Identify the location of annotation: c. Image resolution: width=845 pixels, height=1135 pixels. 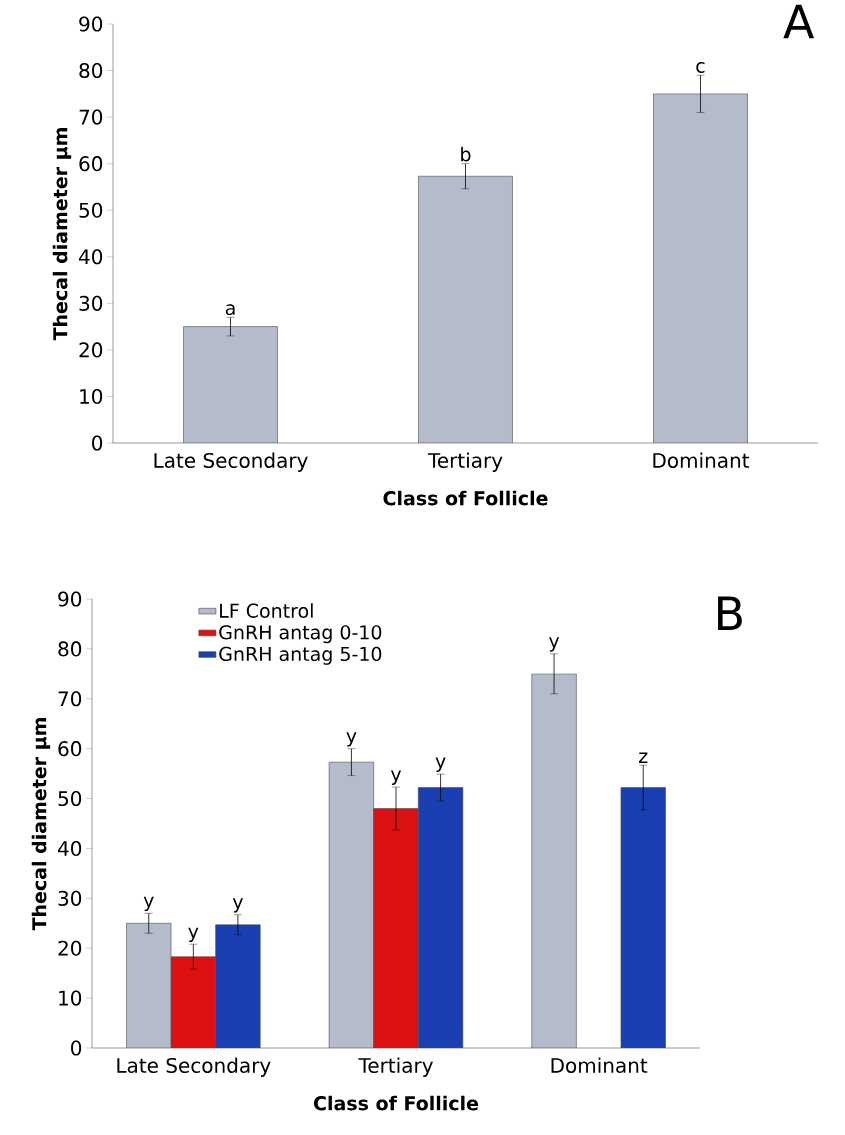
(700, 68).